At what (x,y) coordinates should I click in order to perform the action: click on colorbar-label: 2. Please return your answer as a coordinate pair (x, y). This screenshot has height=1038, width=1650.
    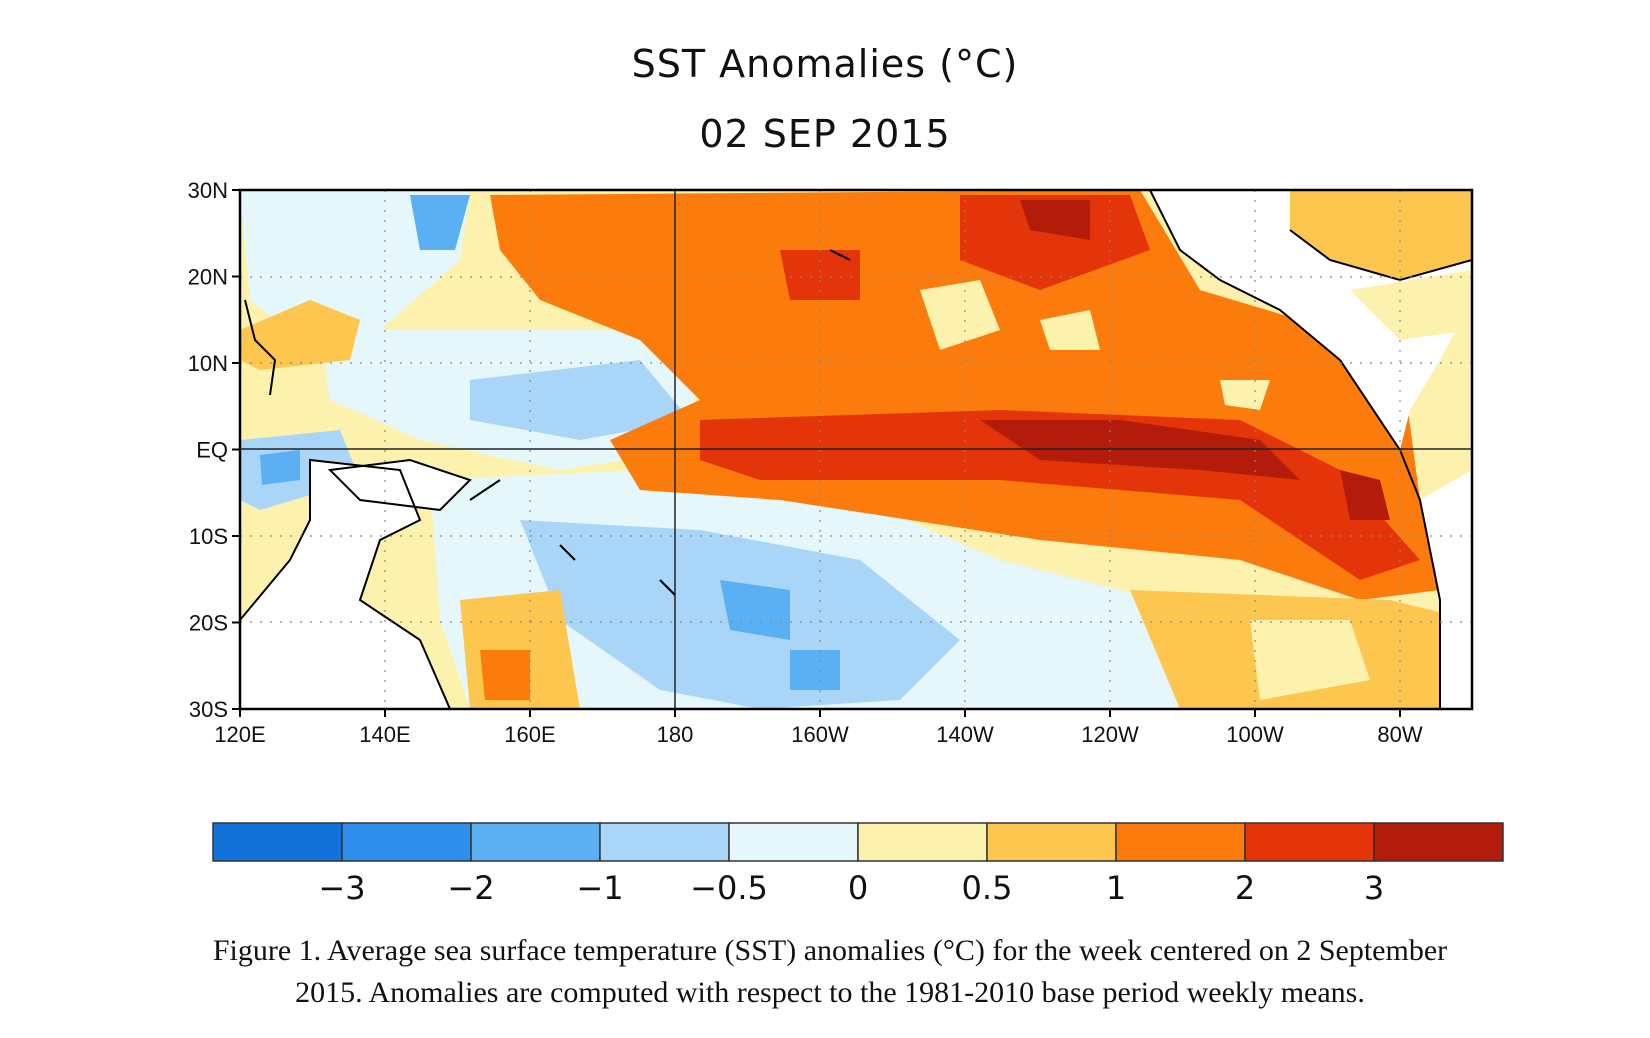
    Looking at the image, I should click on (1245, 884).